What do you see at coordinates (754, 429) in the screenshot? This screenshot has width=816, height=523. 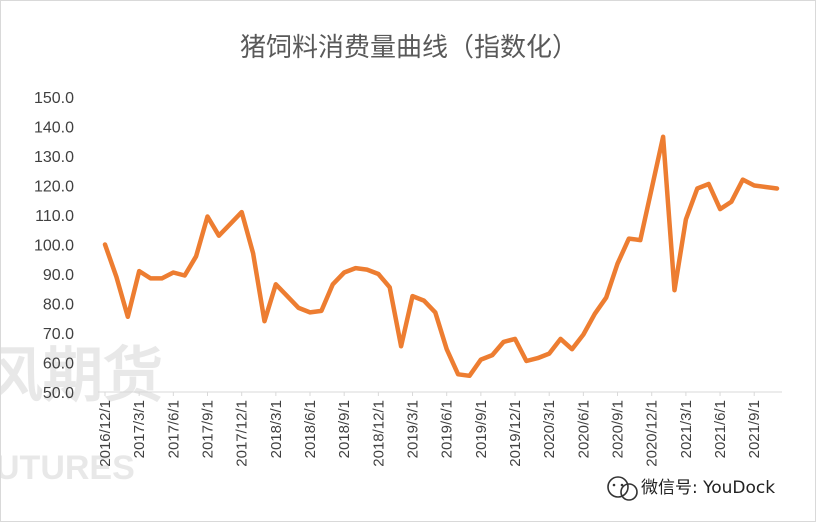 I see `x-tick-label: 2021/9/1` at bounding box center [754, 429].